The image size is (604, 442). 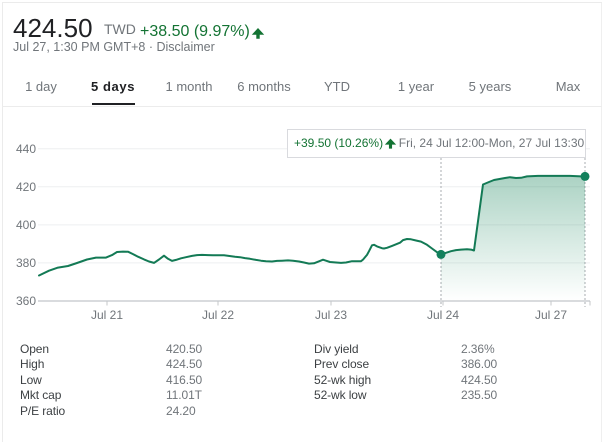 I want to click on svg-text: Jul 27, so click(x=551, y=315).